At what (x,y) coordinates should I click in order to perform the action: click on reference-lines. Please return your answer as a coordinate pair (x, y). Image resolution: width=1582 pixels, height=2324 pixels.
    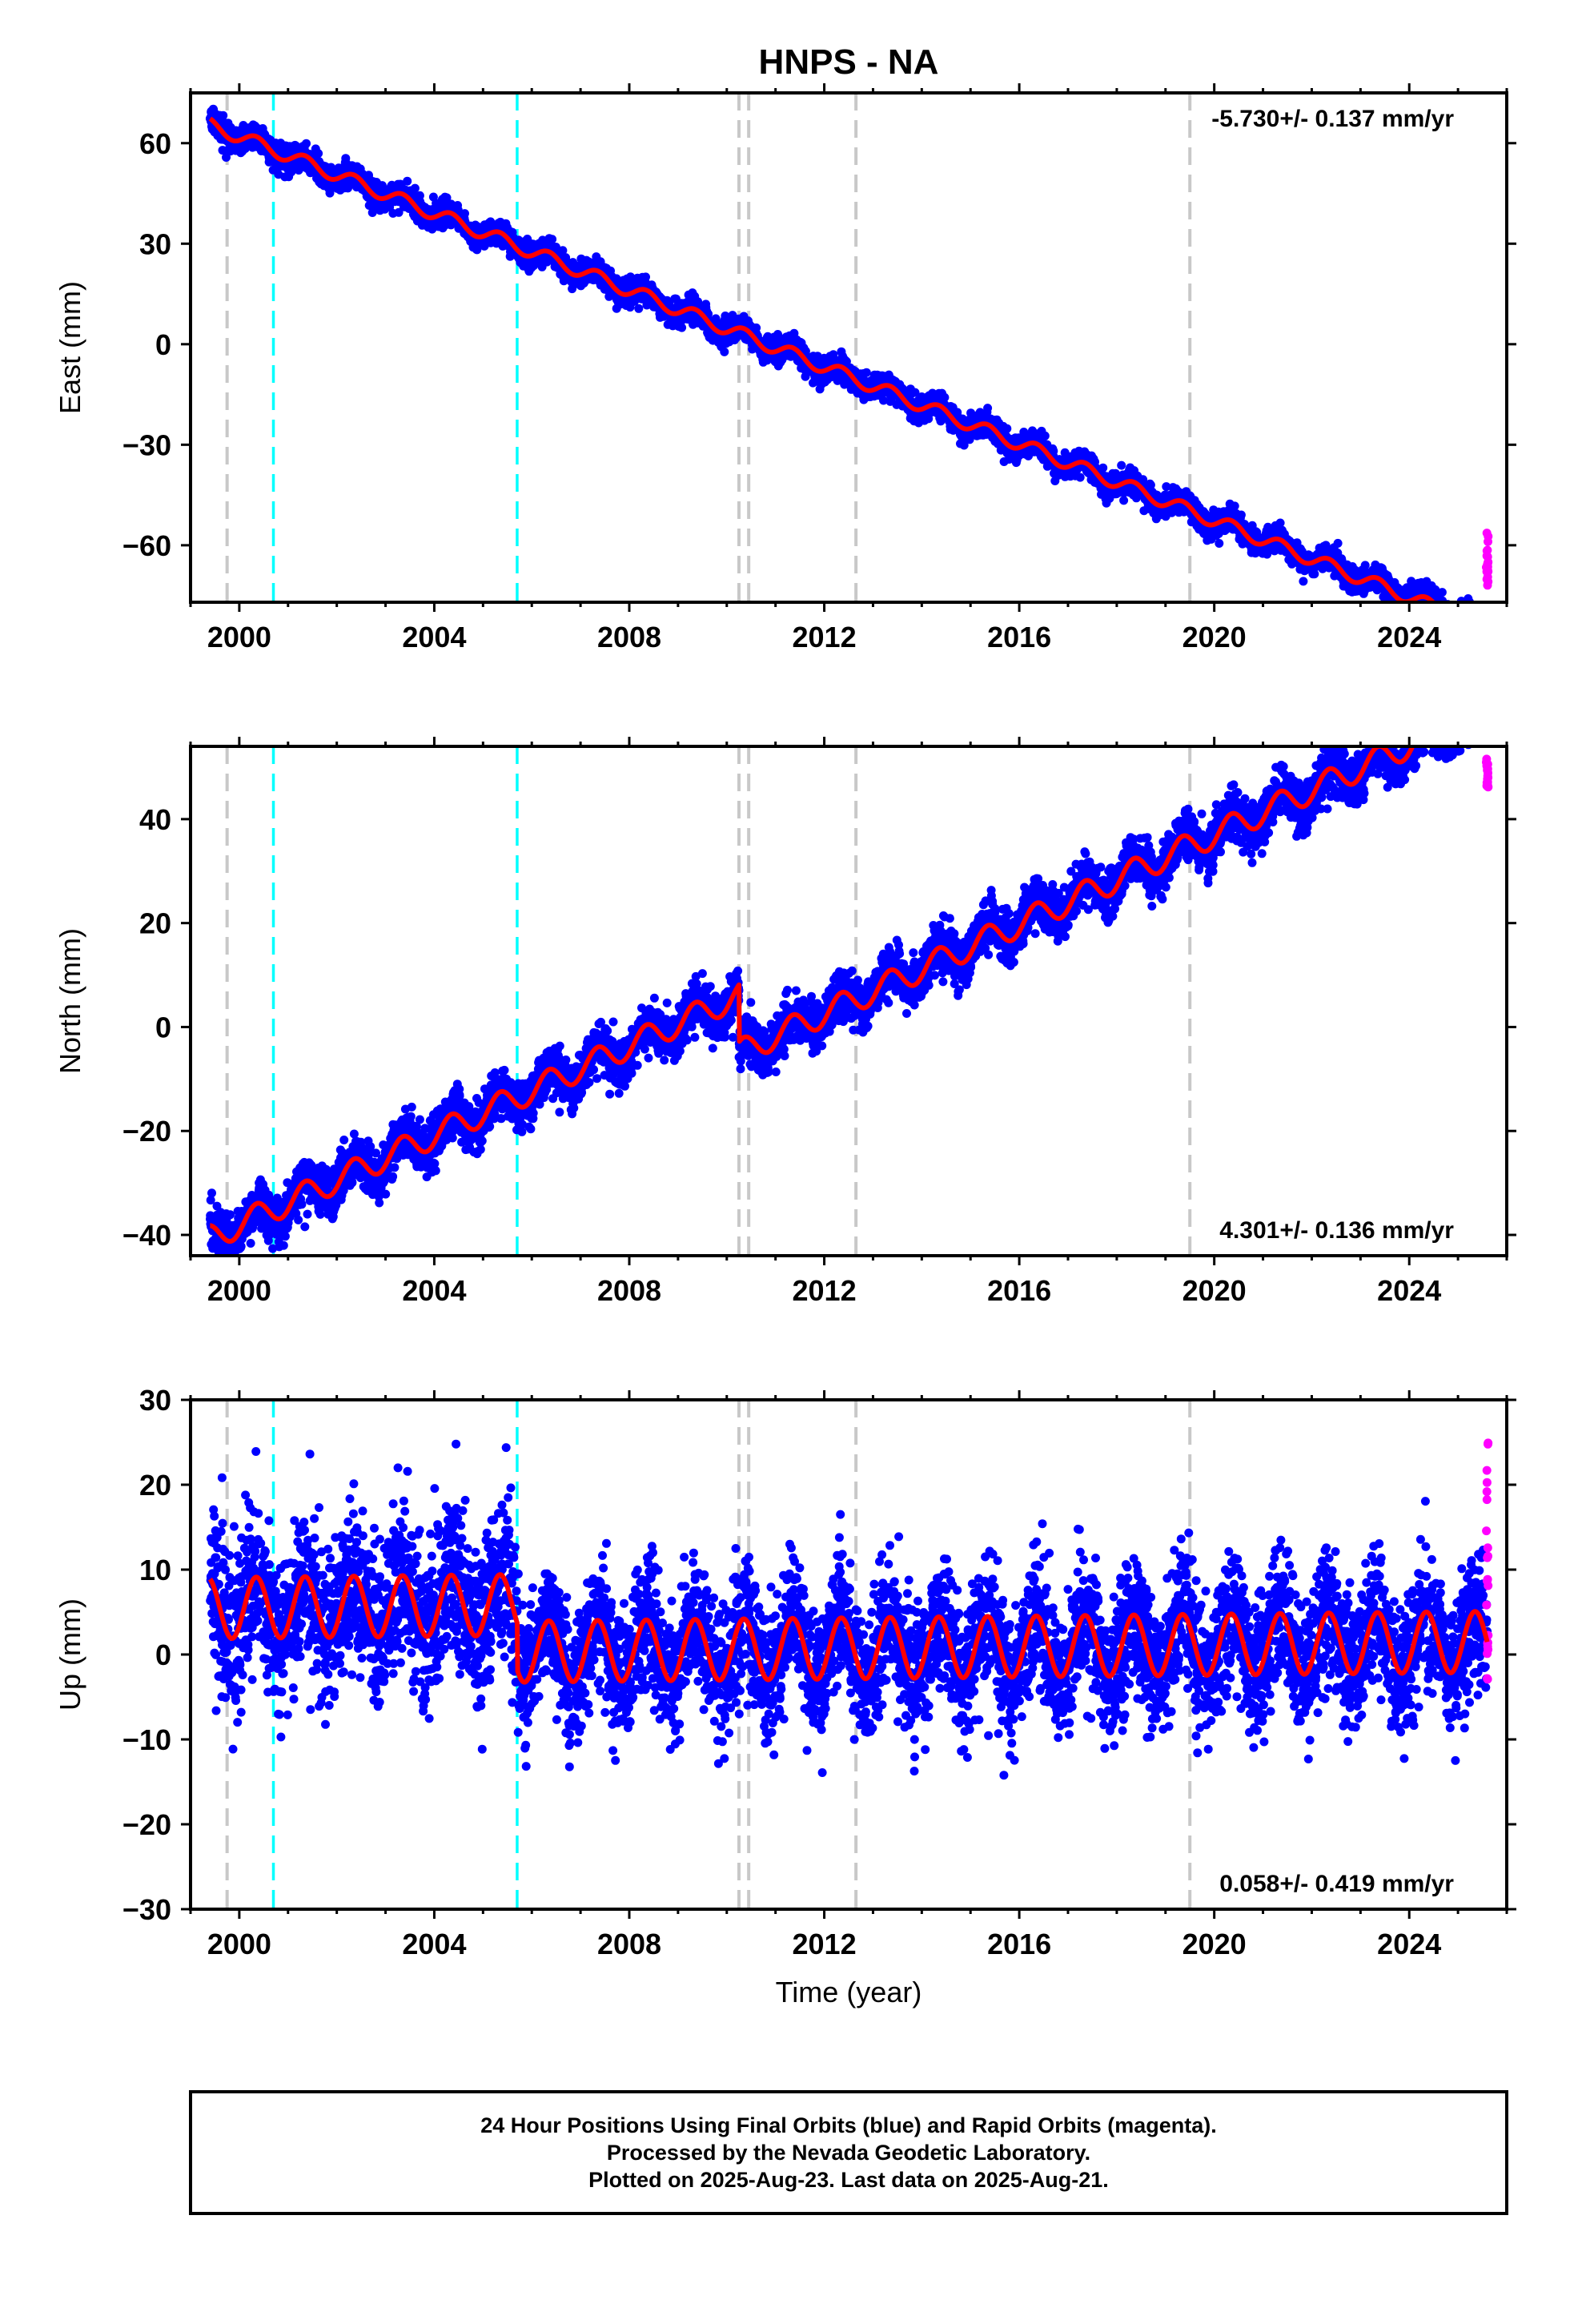
    Looking at the image, I should click on (709, 347).